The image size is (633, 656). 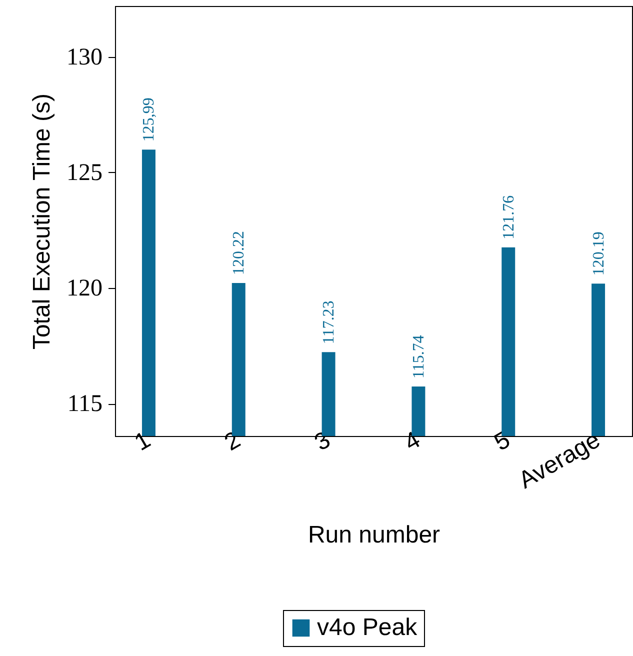 What do you see at coordinates (239, 252) in the screenshot?
I see `data-label: 120.22` at bounding box center [239, 252].